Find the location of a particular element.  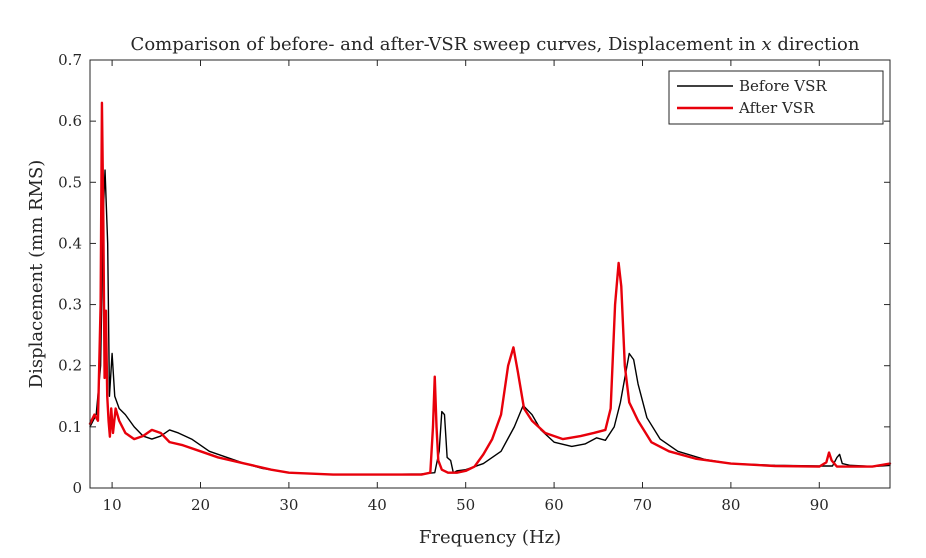

y-tick-label: 0.4 is located at coordinates (70, 243).